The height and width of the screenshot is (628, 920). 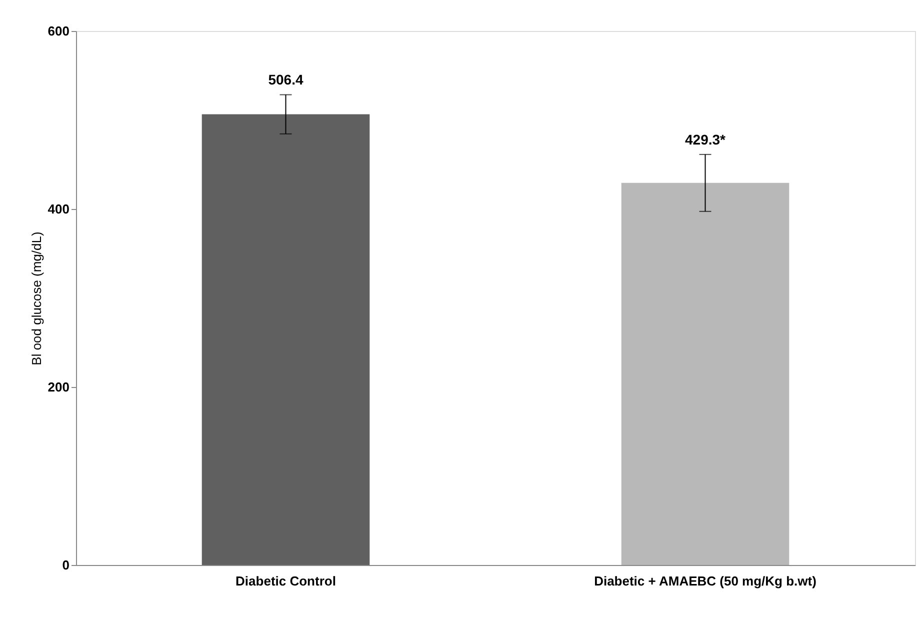 What do you see at coordinates (66, 565) in the screenshot?
I see `y-tick-label: 0` at bounding box center [66, 565].